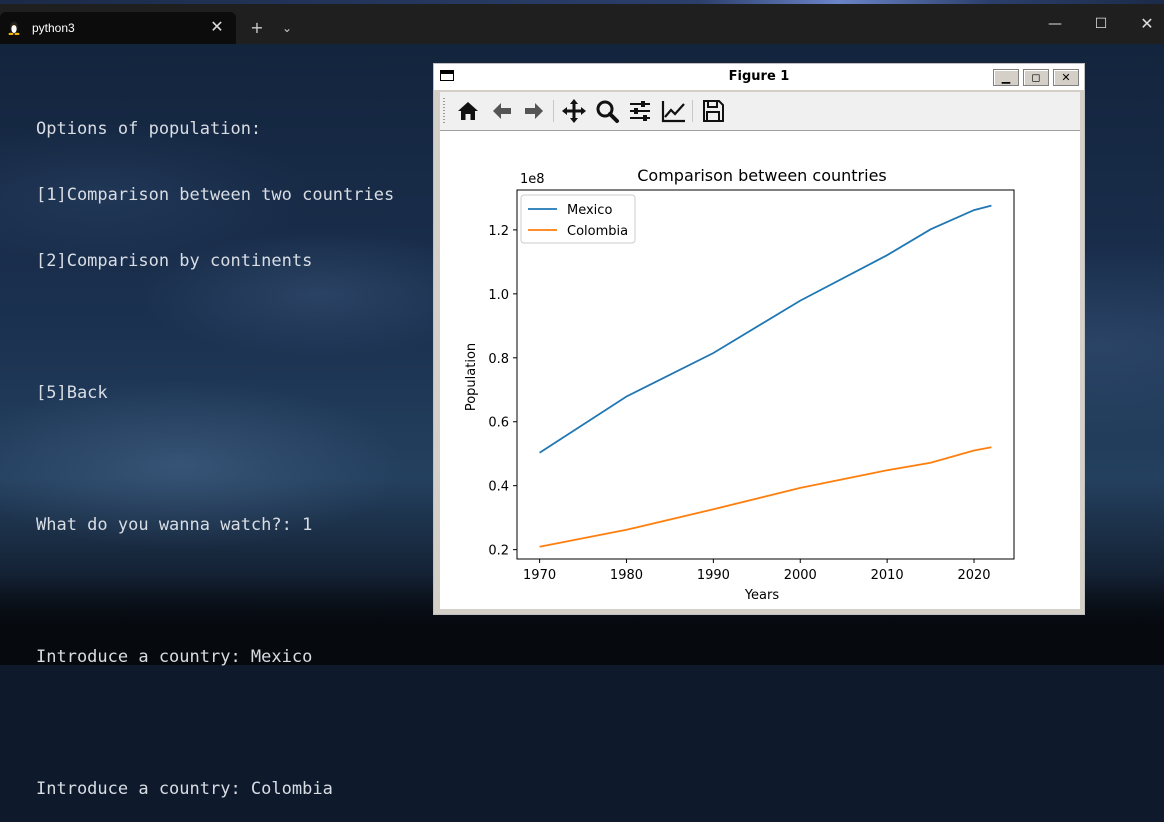 Image resolution: width=1164 pixels, height=822 pixels. I want to click on close-window-icon: ✕, so click(1147, 23).